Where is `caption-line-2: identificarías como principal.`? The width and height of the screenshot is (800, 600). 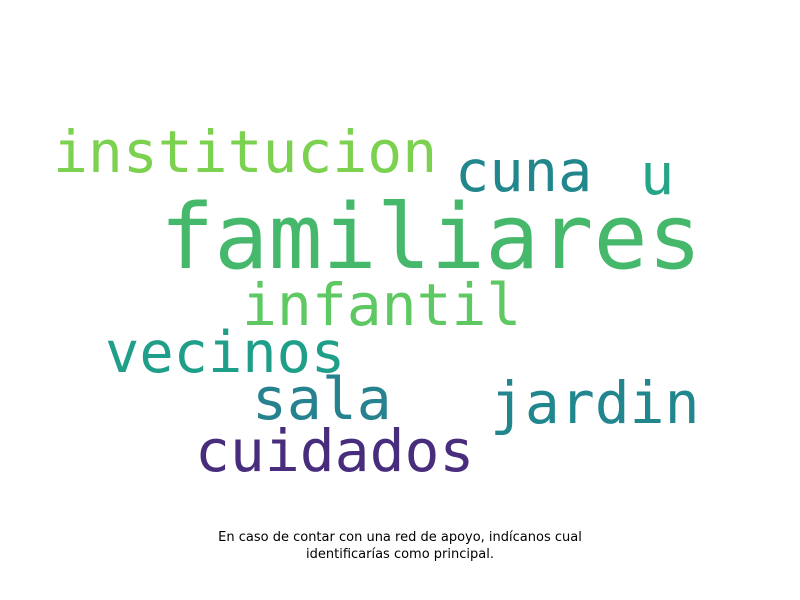
caption-line-2: identificarías como principal. is located at coordinates (400, 554).